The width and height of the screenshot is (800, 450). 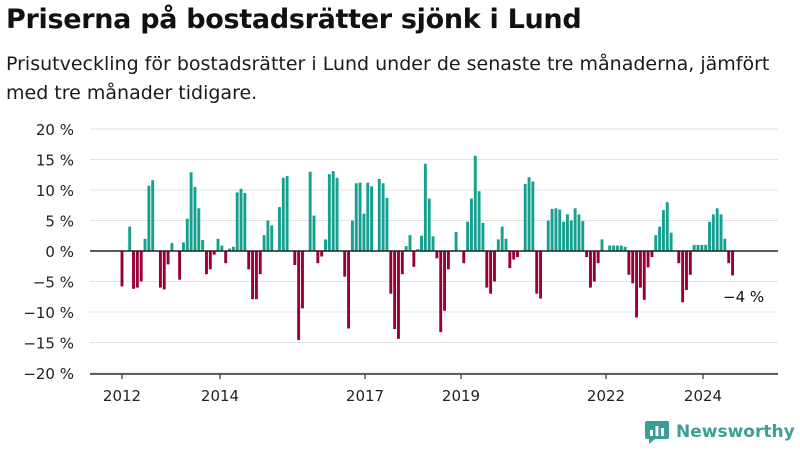 What do you see at coordinates (55, 161) in the screenshot?
I see `y-tick-label: 15 %` at bounding box center [55, 161].